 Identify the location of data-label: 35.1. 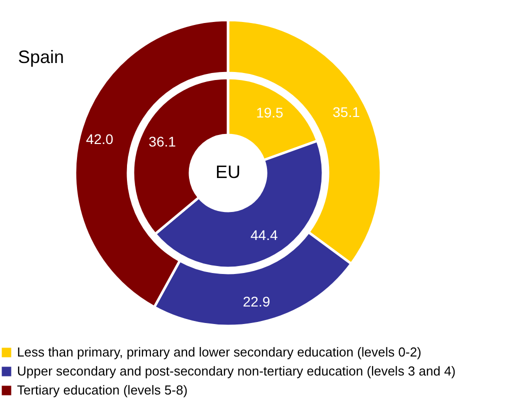
(346, 112).